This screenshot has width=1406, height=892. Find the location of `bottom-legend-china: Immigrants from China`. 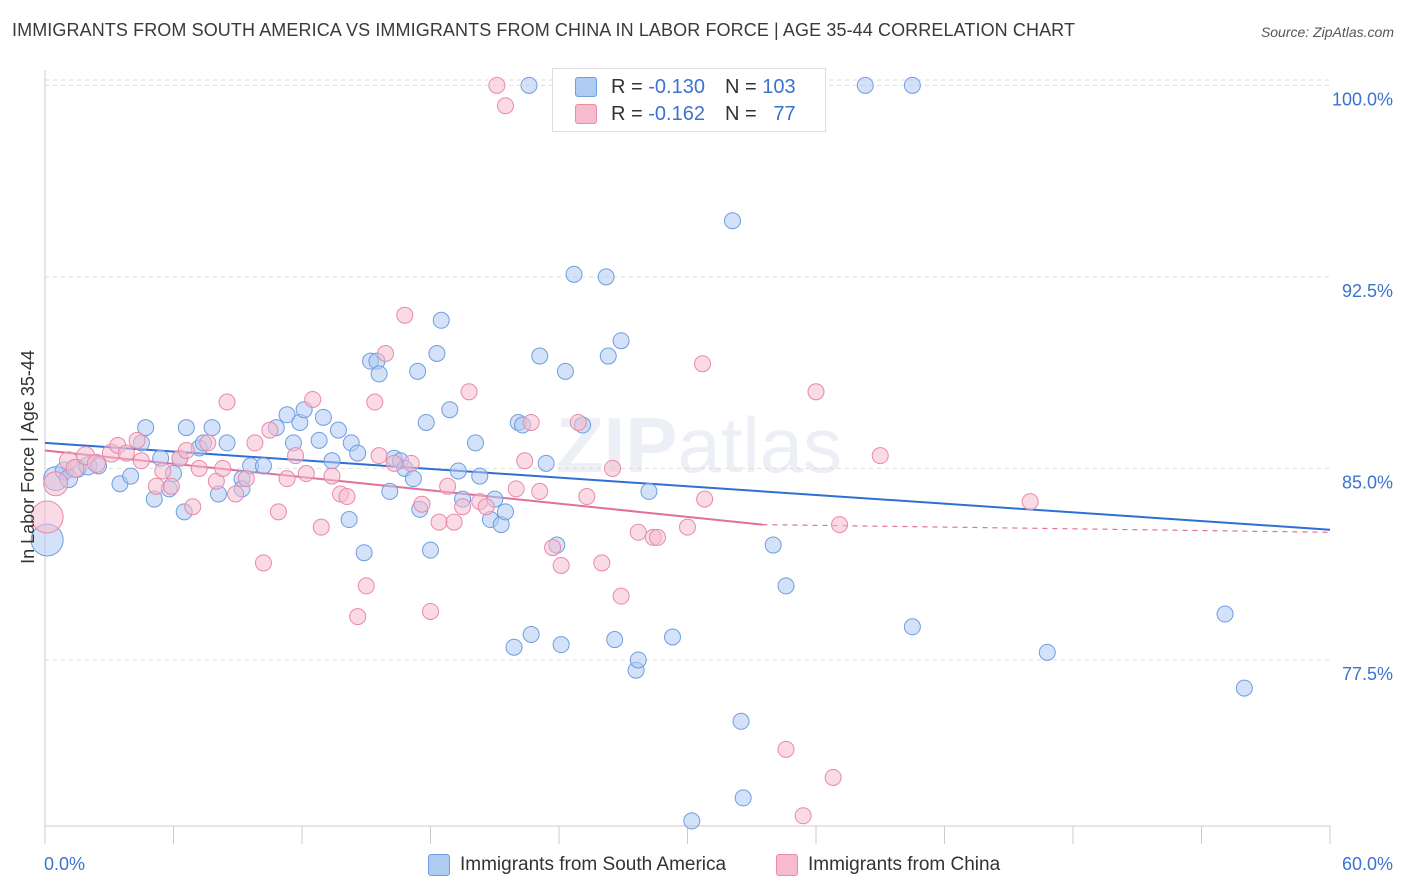

bottom-legend-china: Immigrants from China is located at coordinates (888, 865).